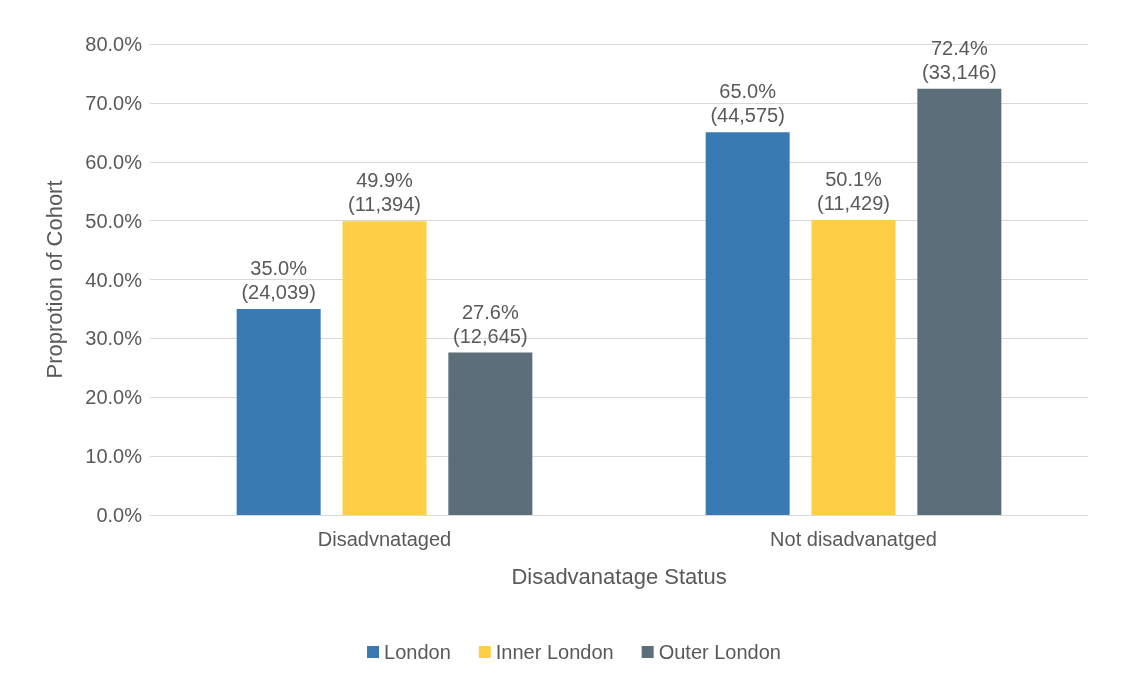  Describe the element at coordinates (114, 44) in the screenshot. I see `y-tick-label: 80.0%` at that location.